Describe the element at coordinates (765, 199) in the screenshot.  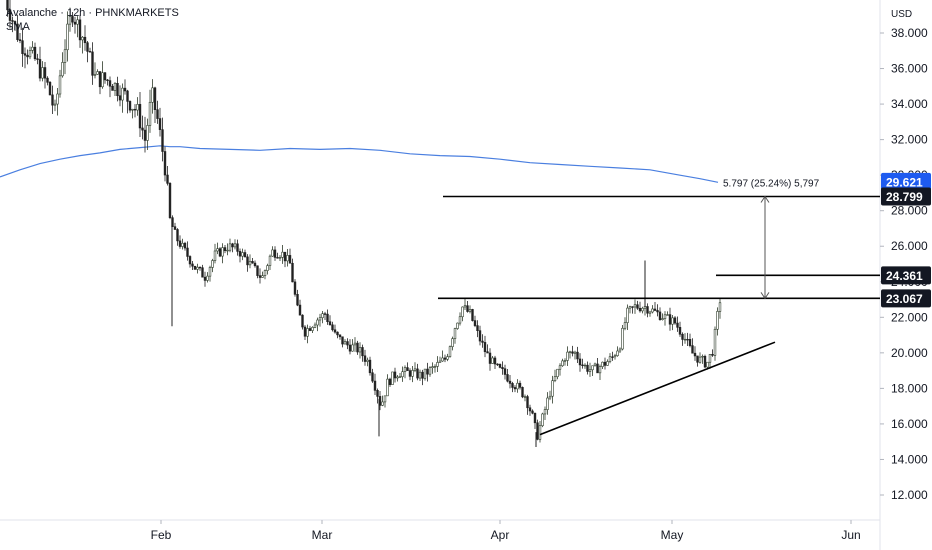
I see `measure-arrow-head-top` at that location.